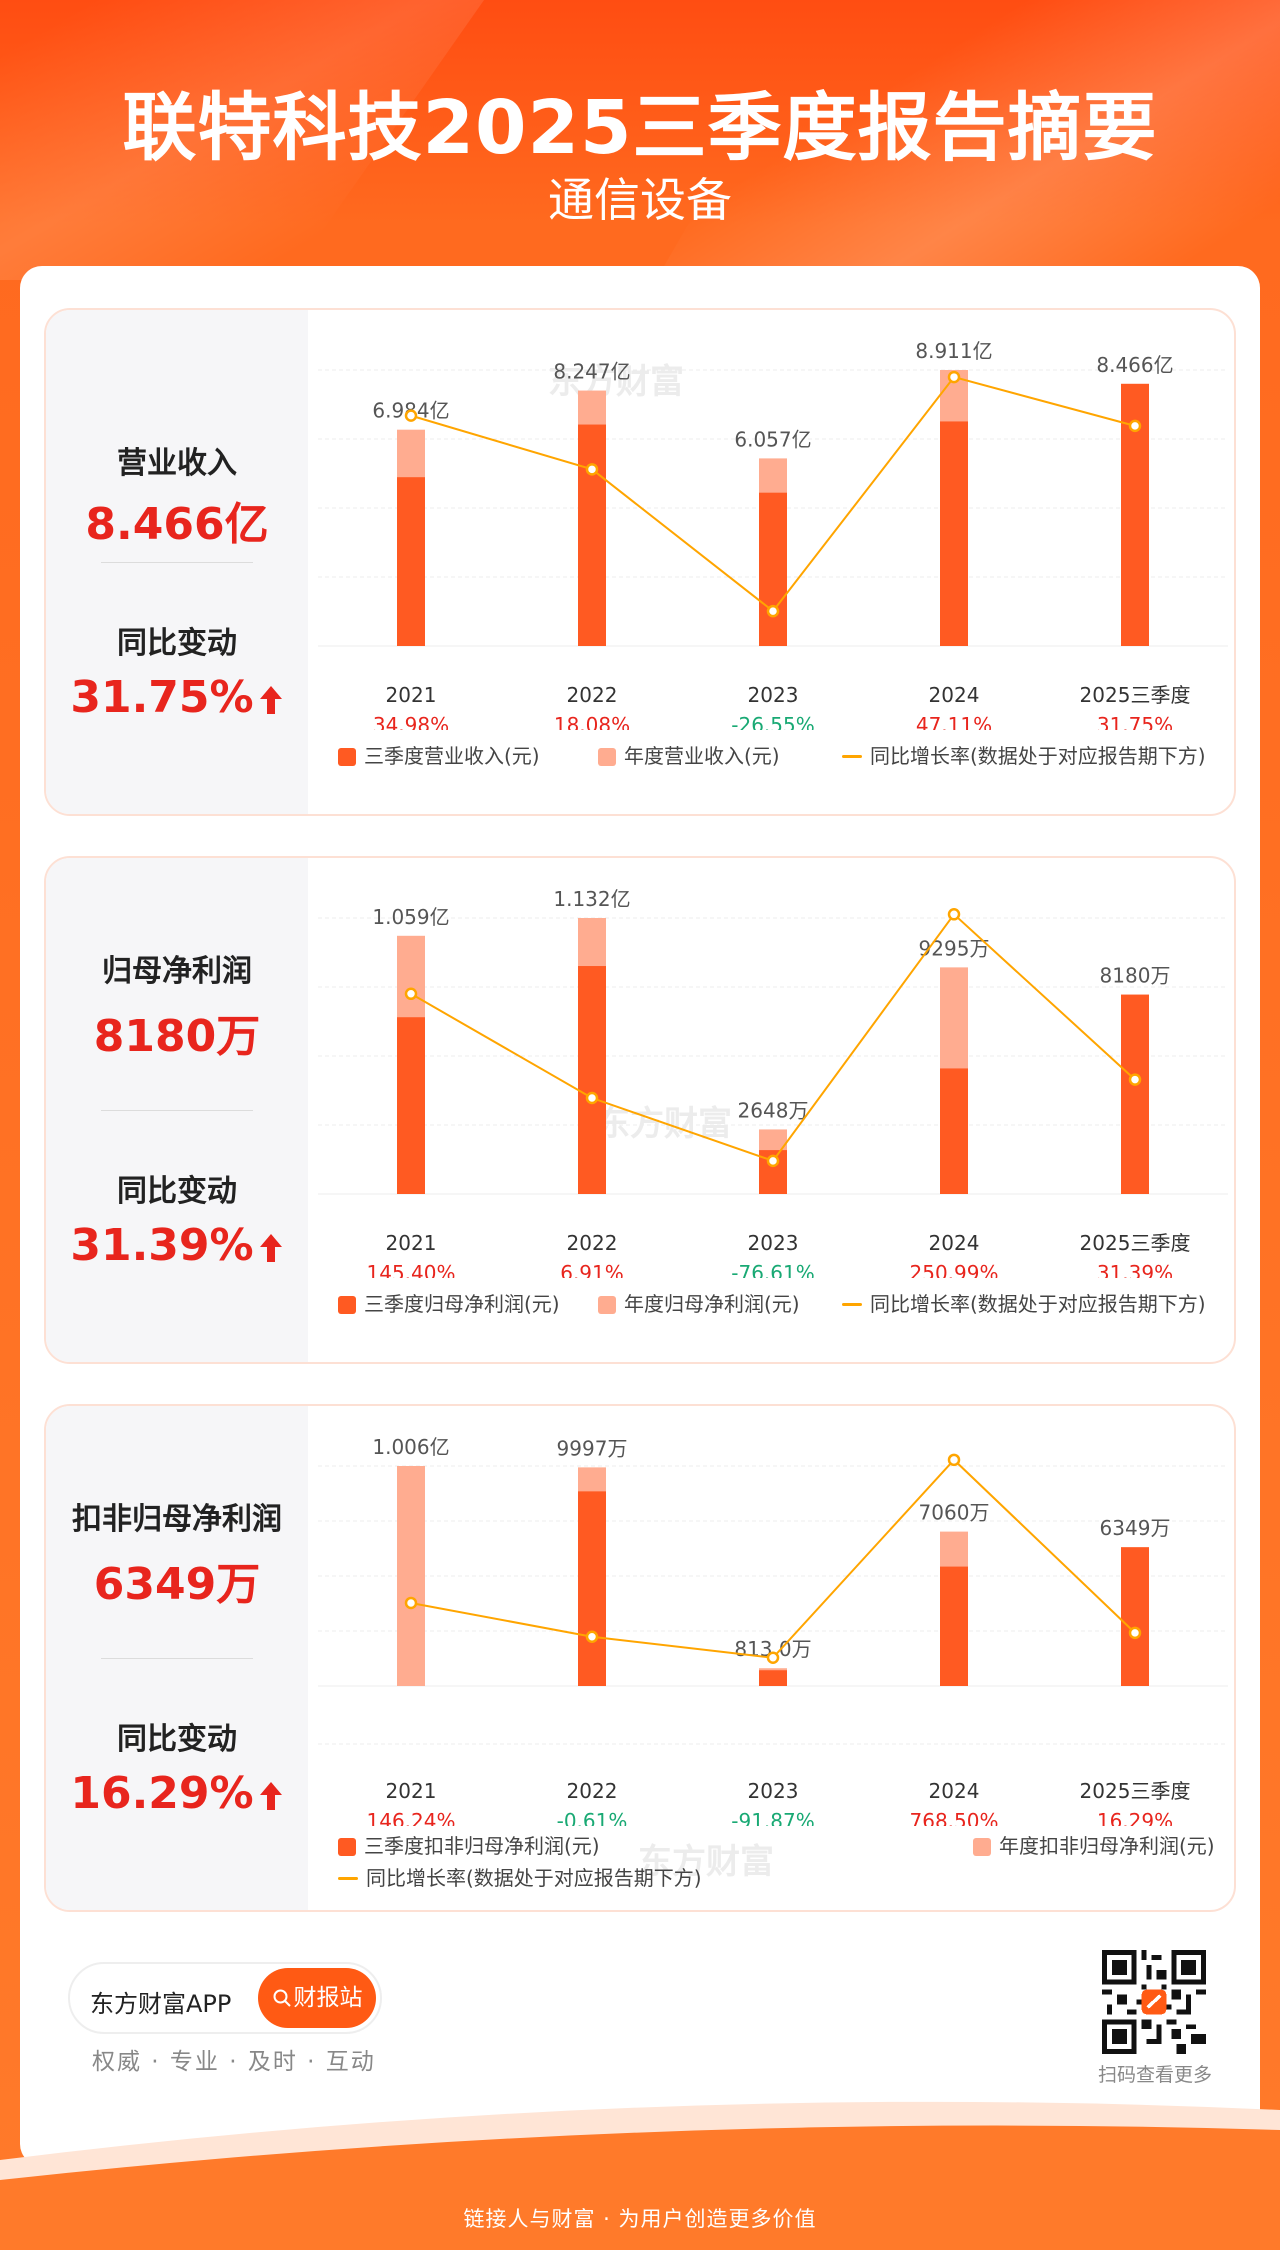 The width and height of the screenshot is (1280, 2250). I want to click on metric-label: 营业收入, so click(177, 463).